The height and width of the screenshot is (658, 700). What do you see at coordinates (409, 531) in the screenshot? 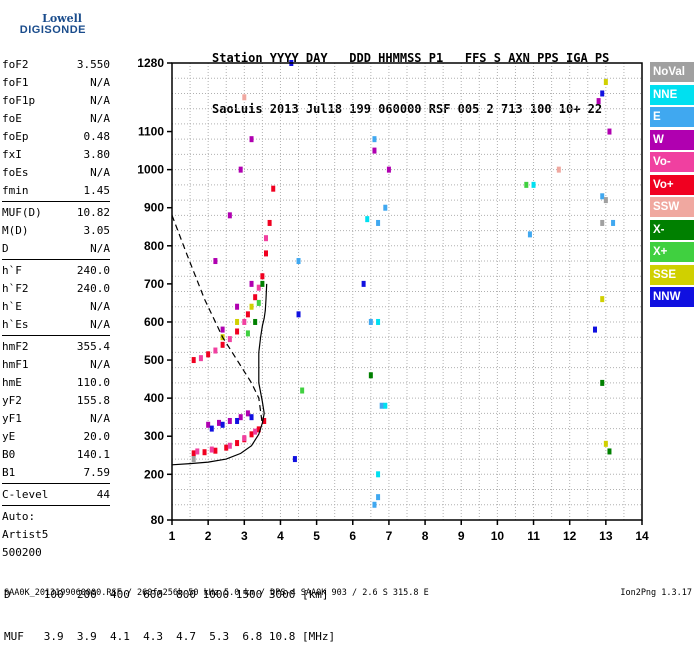
I see `frequency-axis: 1 2 3 4 5 6 7 8 9 10 11 12 13 14` at bounding box center [409, 531].